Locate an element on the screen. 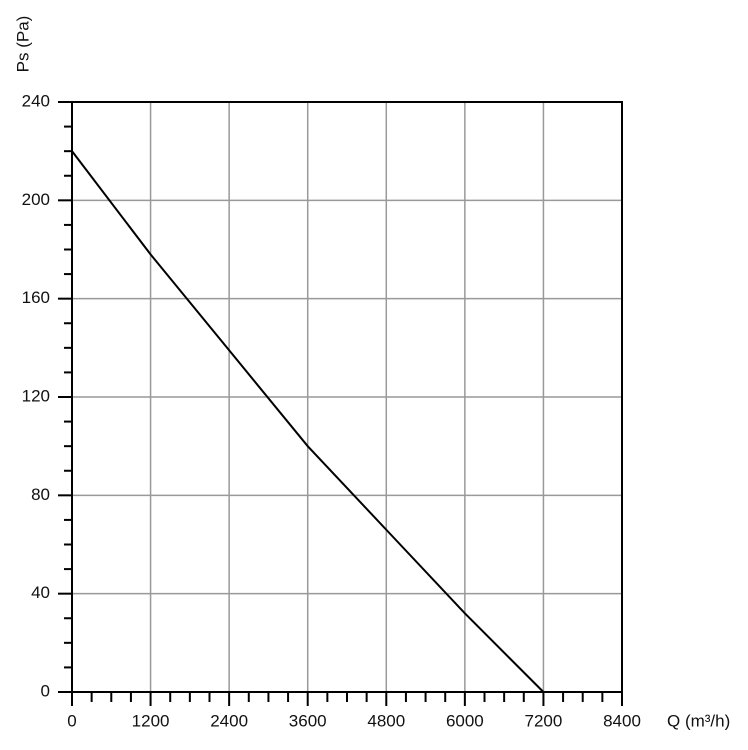 The height and width of the screenshot is (750, 748). x-tick-label: 8400 is located at coordinates (622, 720).